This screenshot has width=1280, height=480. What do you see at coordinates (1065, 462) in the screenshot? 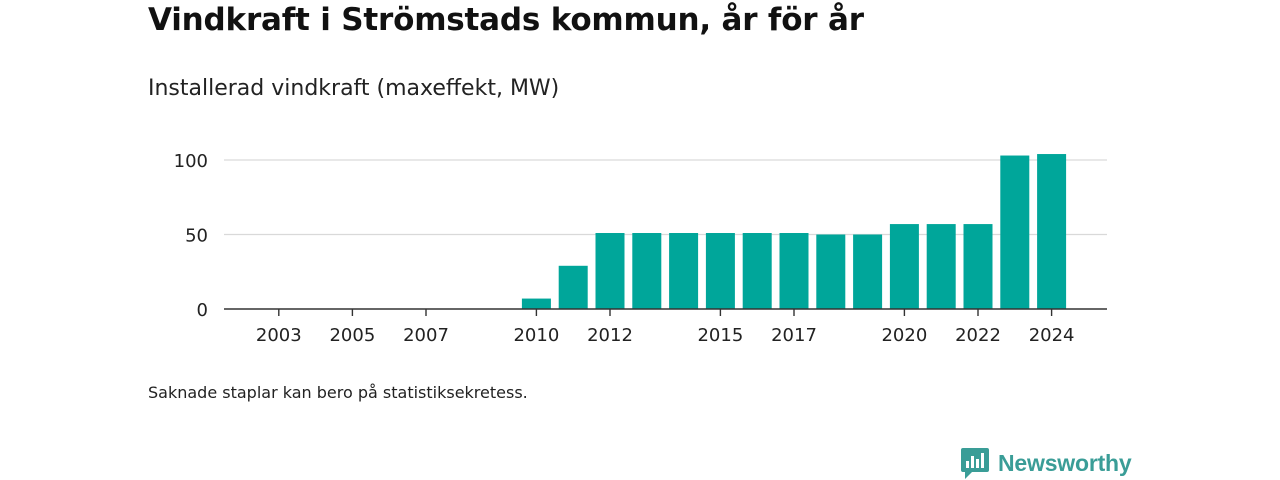
I see `brand-name: Newsworthy` at bounding box center [1065, 462].